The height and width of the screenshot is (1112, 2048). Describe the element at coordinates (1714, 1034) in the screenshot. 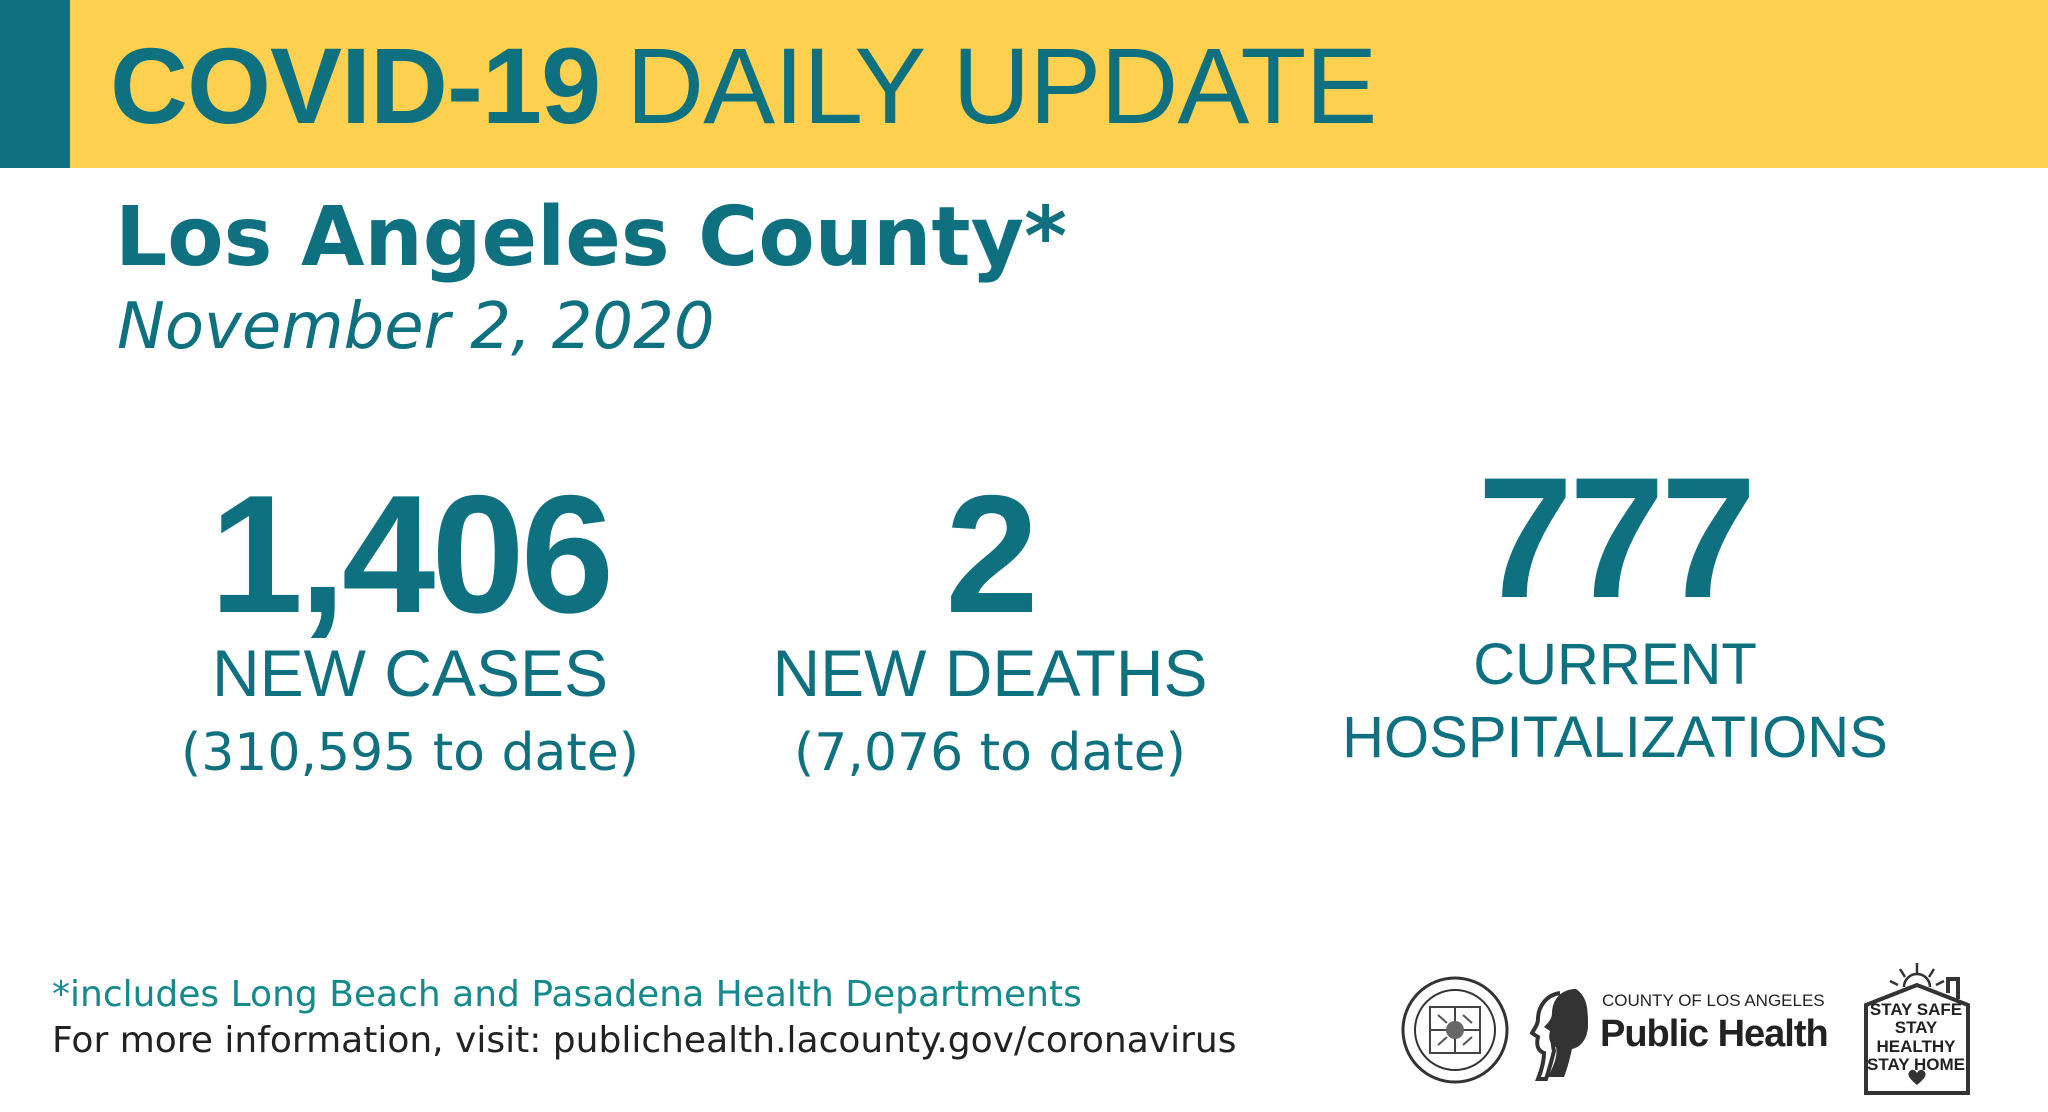

I see `public-health-logo-big-text: Public Health` at that location.